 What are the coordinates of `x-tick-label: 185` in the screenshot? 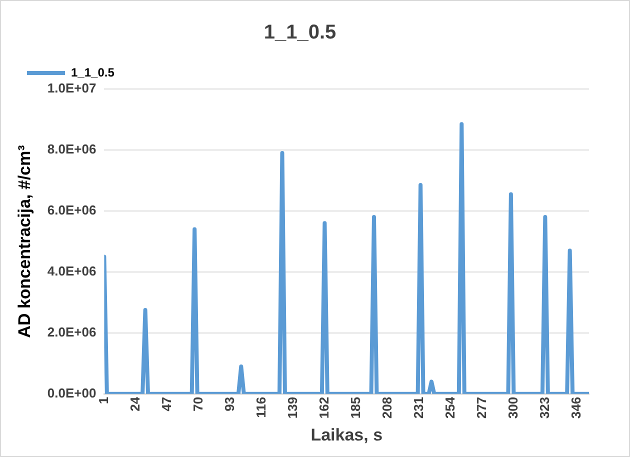 It's located at (355, 407).